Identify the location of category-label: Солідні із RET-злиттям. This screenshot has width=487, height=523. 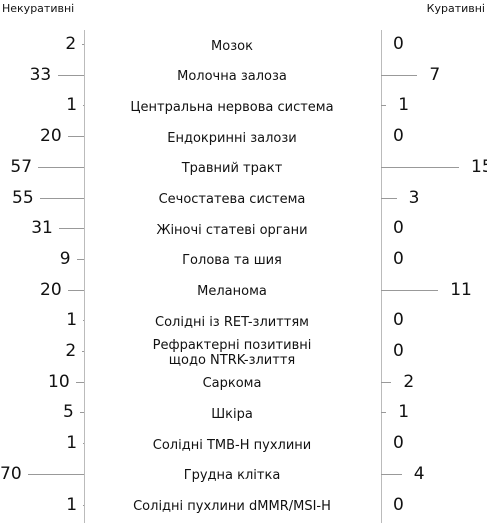
(232, 322).